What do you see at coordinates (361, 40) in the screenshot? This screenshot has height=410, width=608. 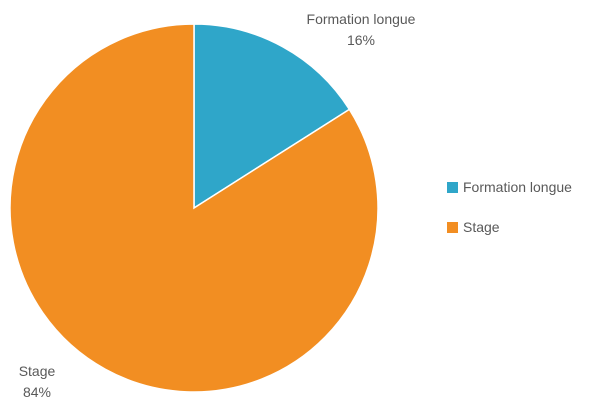 I see `data-label-value-formation-longue: 16%` at bounding box center [361, 40].